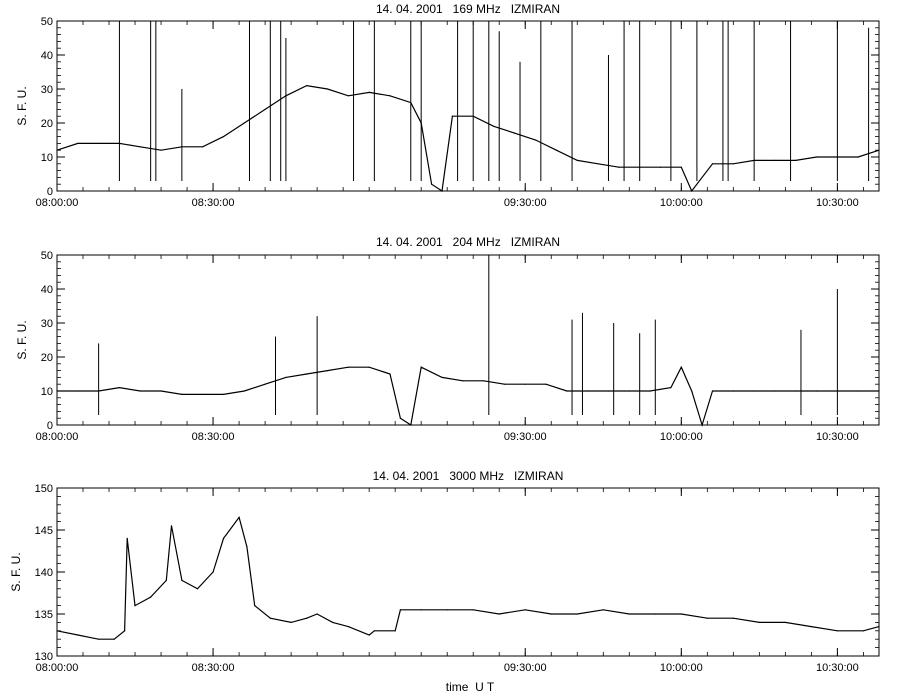 This screenshot has width=900, height=700. Describe the element at coordinates (44, 489) in the screenshot. I see `y-tick-label: 150` at that location.